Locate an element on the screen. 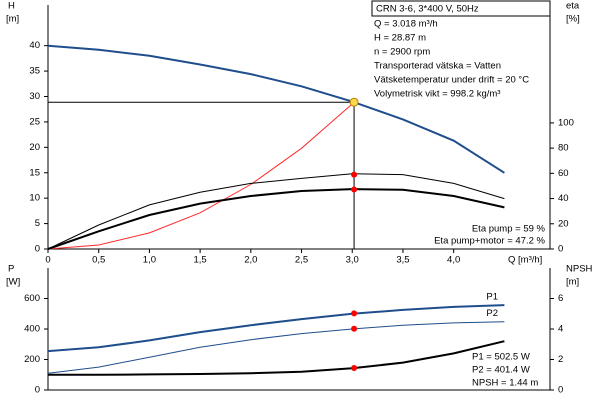  x-tick-label: 0 is located at coordinates (47, 260).